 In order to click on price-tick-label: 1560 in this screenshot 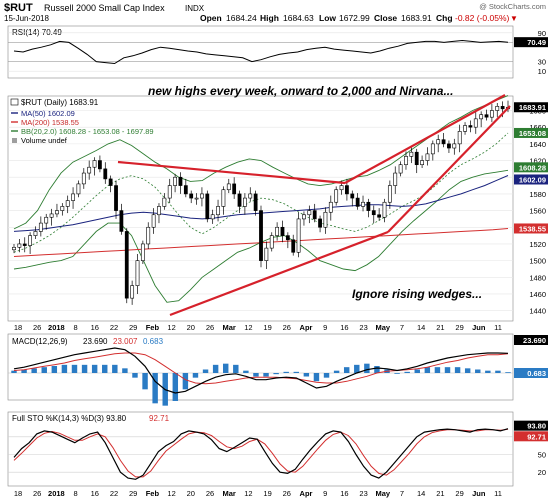, I will do `click(537, 211)`.